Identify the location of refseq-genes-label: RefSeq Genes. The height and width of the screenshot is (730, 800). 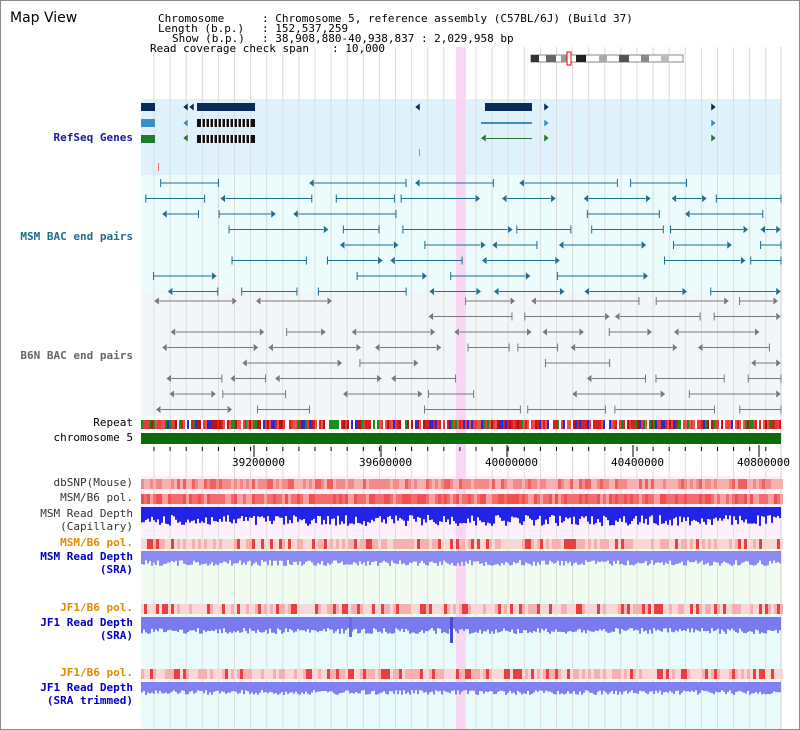
(93, 137).